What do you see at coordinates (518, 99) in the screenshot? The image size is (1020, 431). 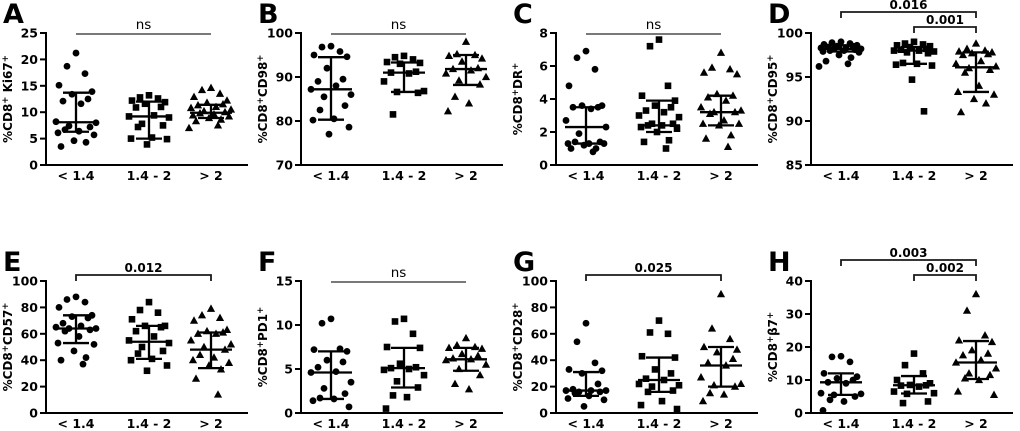 I see `y-axis-label: %CD8+DR+` at bounding box center [518, 99].